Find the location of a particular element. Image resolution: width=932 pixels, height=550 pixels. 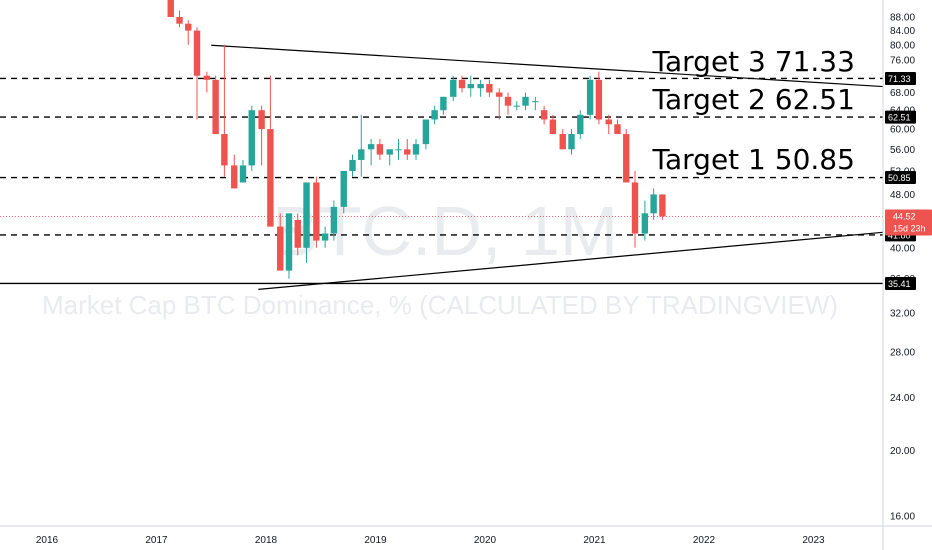

watermark-symbol: BTC.D, 1M is located at coordinates (445, 231).